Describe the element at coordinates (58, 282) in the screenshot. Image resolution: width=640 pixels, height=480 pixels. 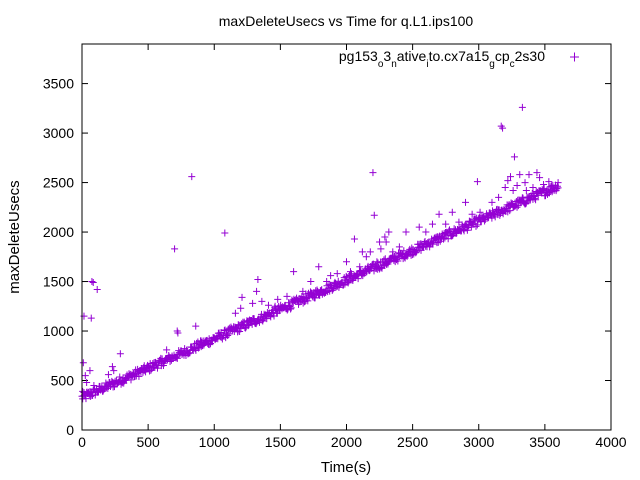
I see `y-tick-label: 1500` at that location.